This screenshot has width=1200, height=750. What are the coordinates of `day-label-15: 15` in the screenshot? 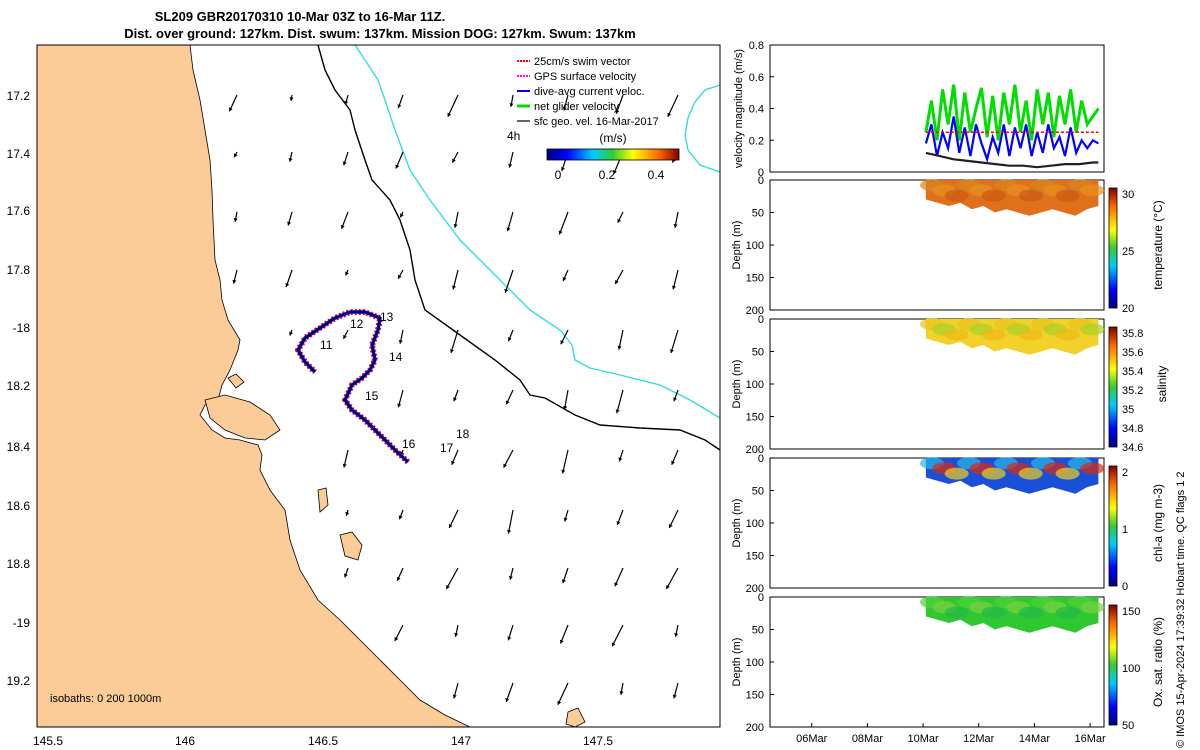 It's located at (372, 396).